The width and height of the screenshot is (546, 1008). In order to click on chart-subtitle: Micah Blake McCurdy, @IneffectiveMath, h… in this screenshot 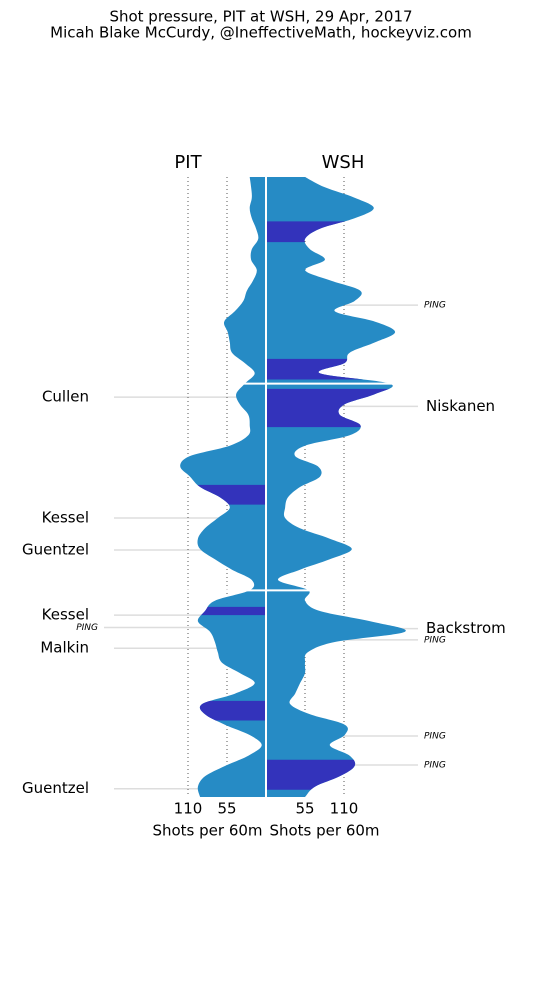, I will do `click(261, 33)`.